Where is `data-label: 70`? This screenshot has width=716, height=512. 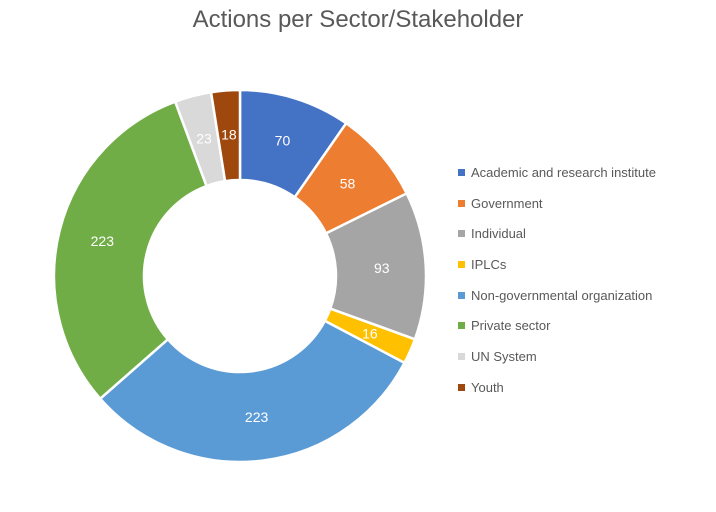 data-label: 70 is located at coordinates (283, 141).